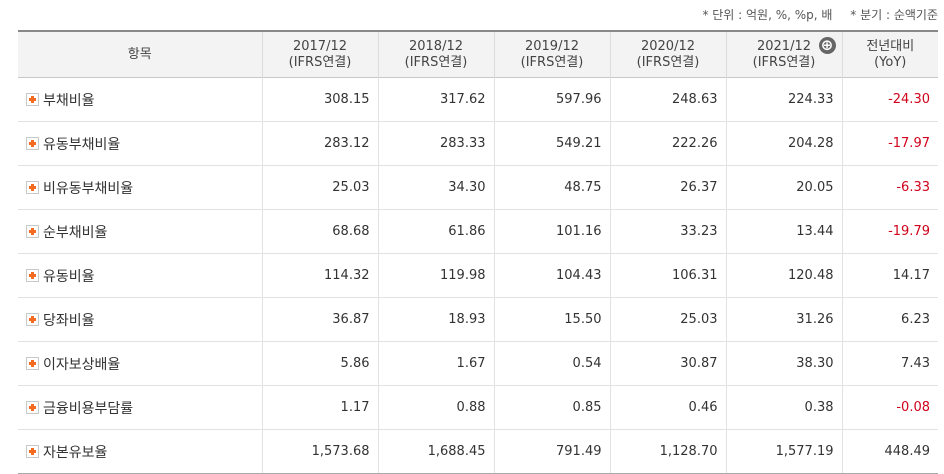 The height and width of the screenshot is (474, 944). I want to click on row-label: 순부채비율, so click(75, 232).